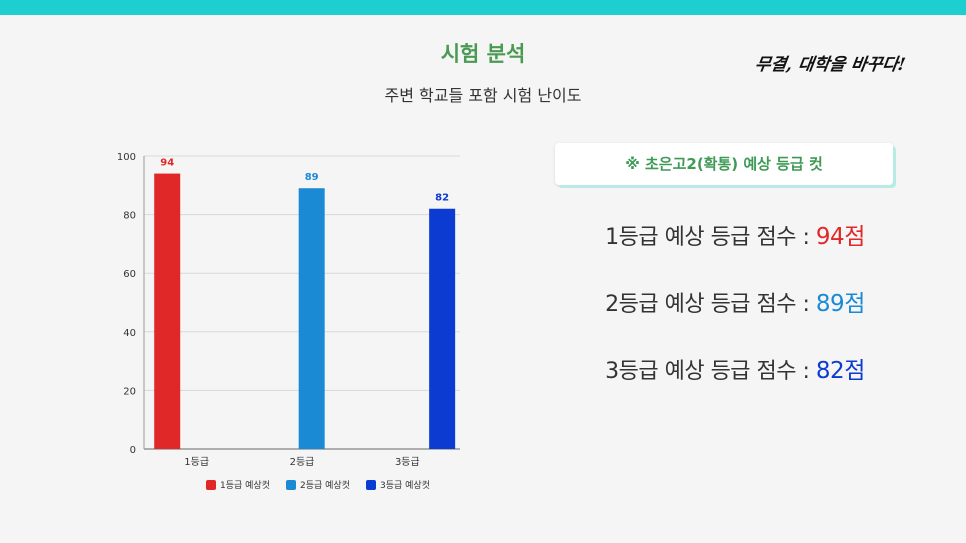  Describe the element at coordinates (407, 462) in the screenshot. I see `x-tick-label: 3등급` at that location.